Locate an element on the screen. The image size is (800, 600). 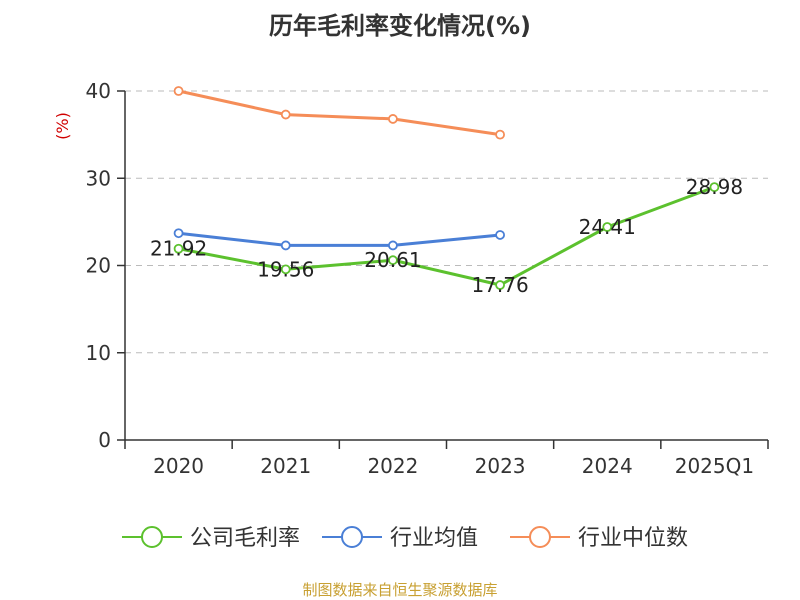
data-label: 28.98 is located at coordinates (714, 187).